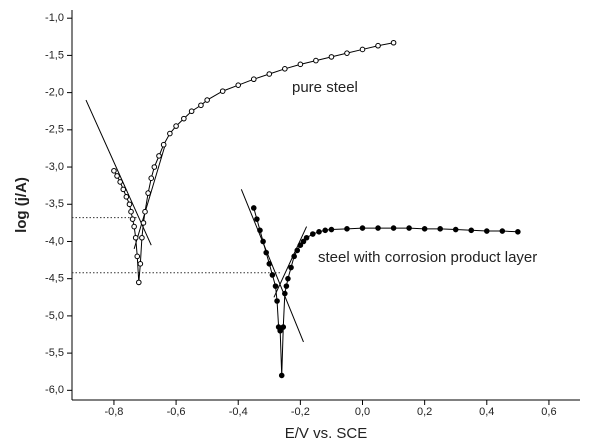 This screenshot has height=445, width=589. What do you see at coordinates (54, 241) in the screenshot?
I see `y-tick-label: -4,0` at bounding box center [54, 241].